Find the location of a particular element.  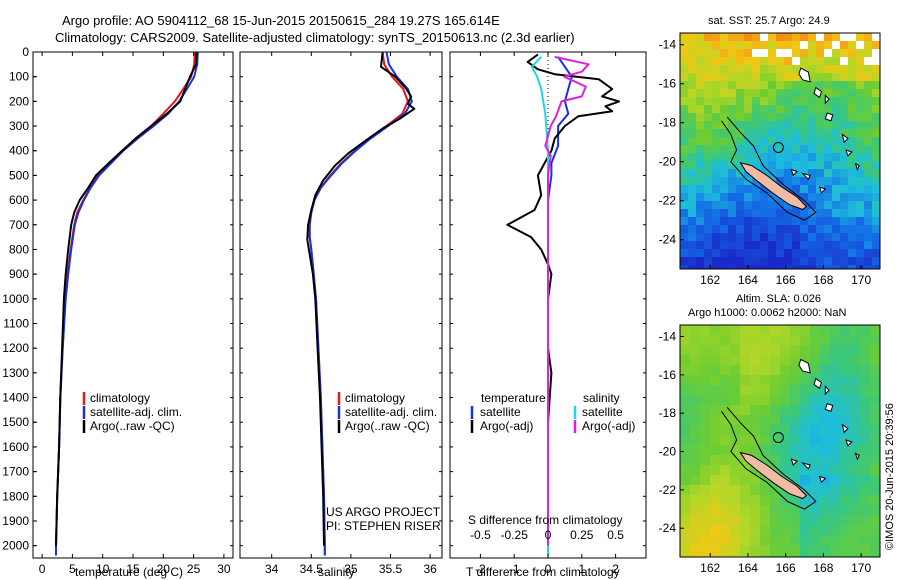

legend-label-t-argo: Argo(-adj) is located at coordinates (506, 426).